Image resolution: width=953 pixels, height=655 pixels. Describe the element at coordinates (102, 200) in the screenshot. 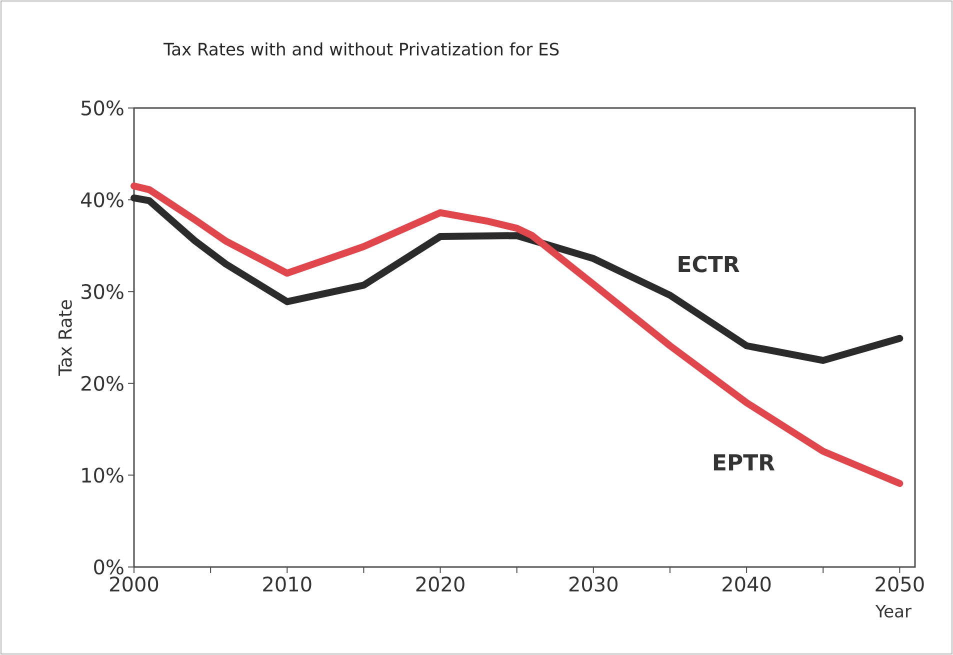

I see `y-tick-label: 40%` at that location.